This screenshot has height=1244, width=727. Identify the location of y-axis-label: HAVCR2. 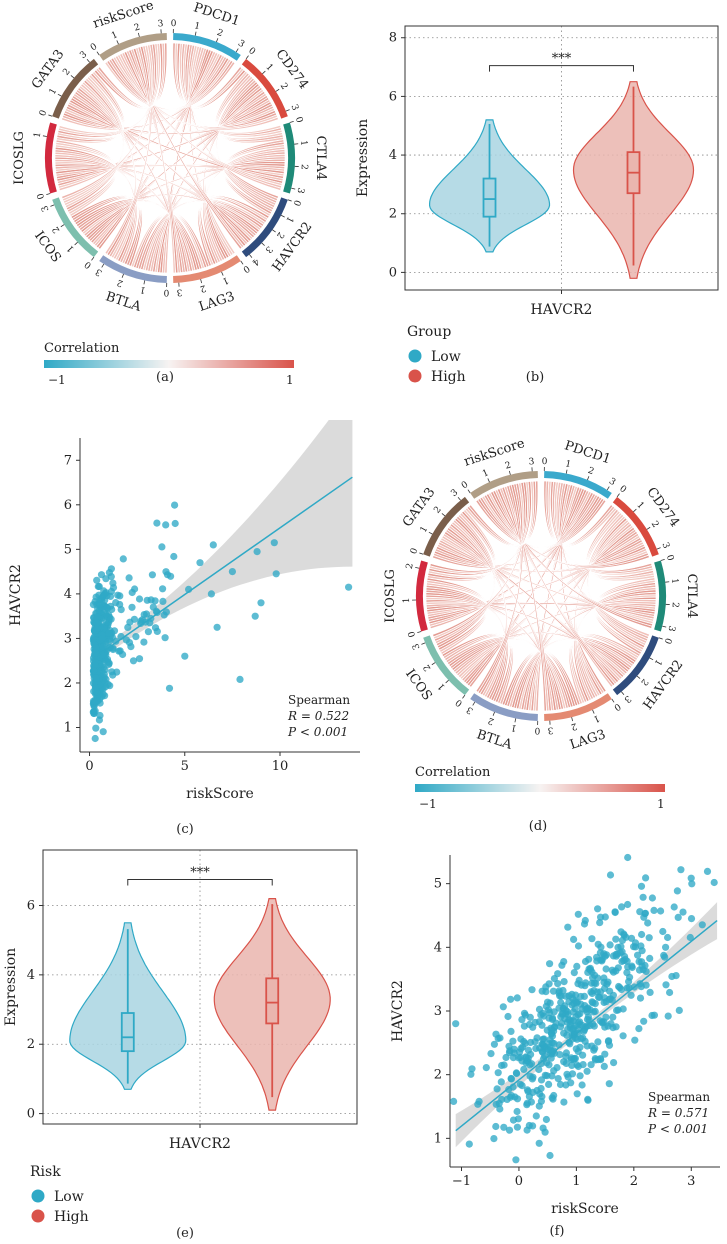
(398, 1011).